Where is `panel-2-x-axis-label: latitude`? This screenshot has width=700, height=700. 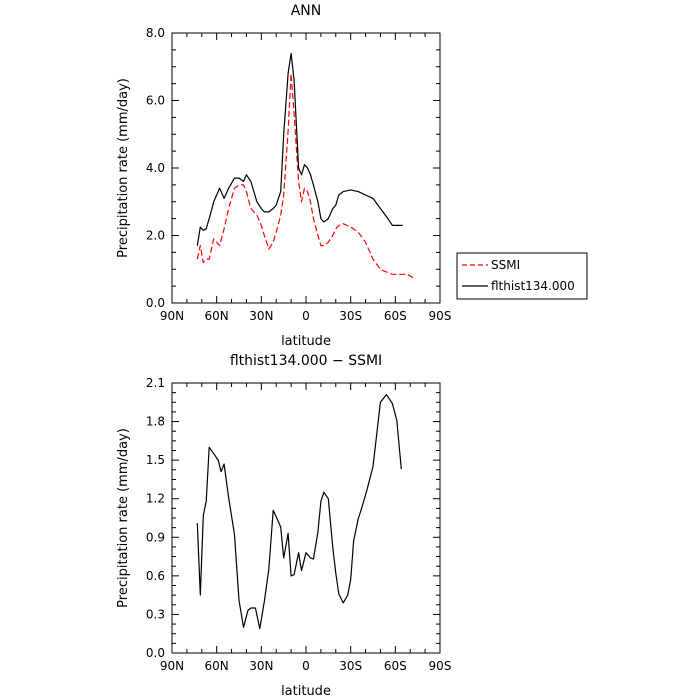
panel-2-x-axis-label: latitude is located at coordinates (306, 691).